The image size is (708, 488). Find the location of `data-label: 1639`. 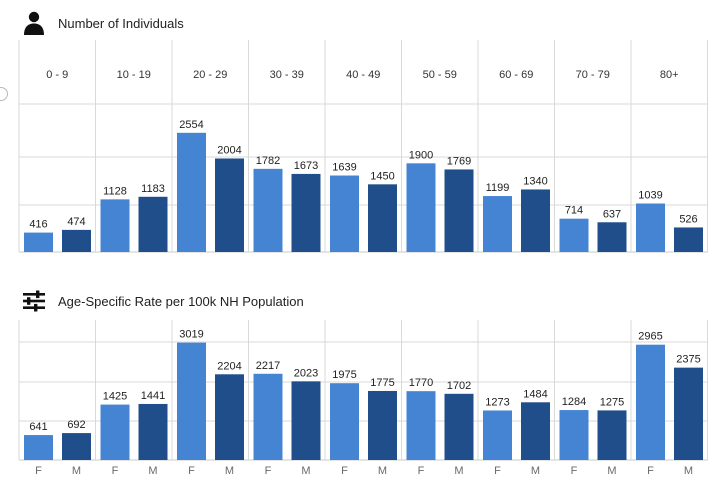

data-label: 1639 is located at coordinates (344, 168).